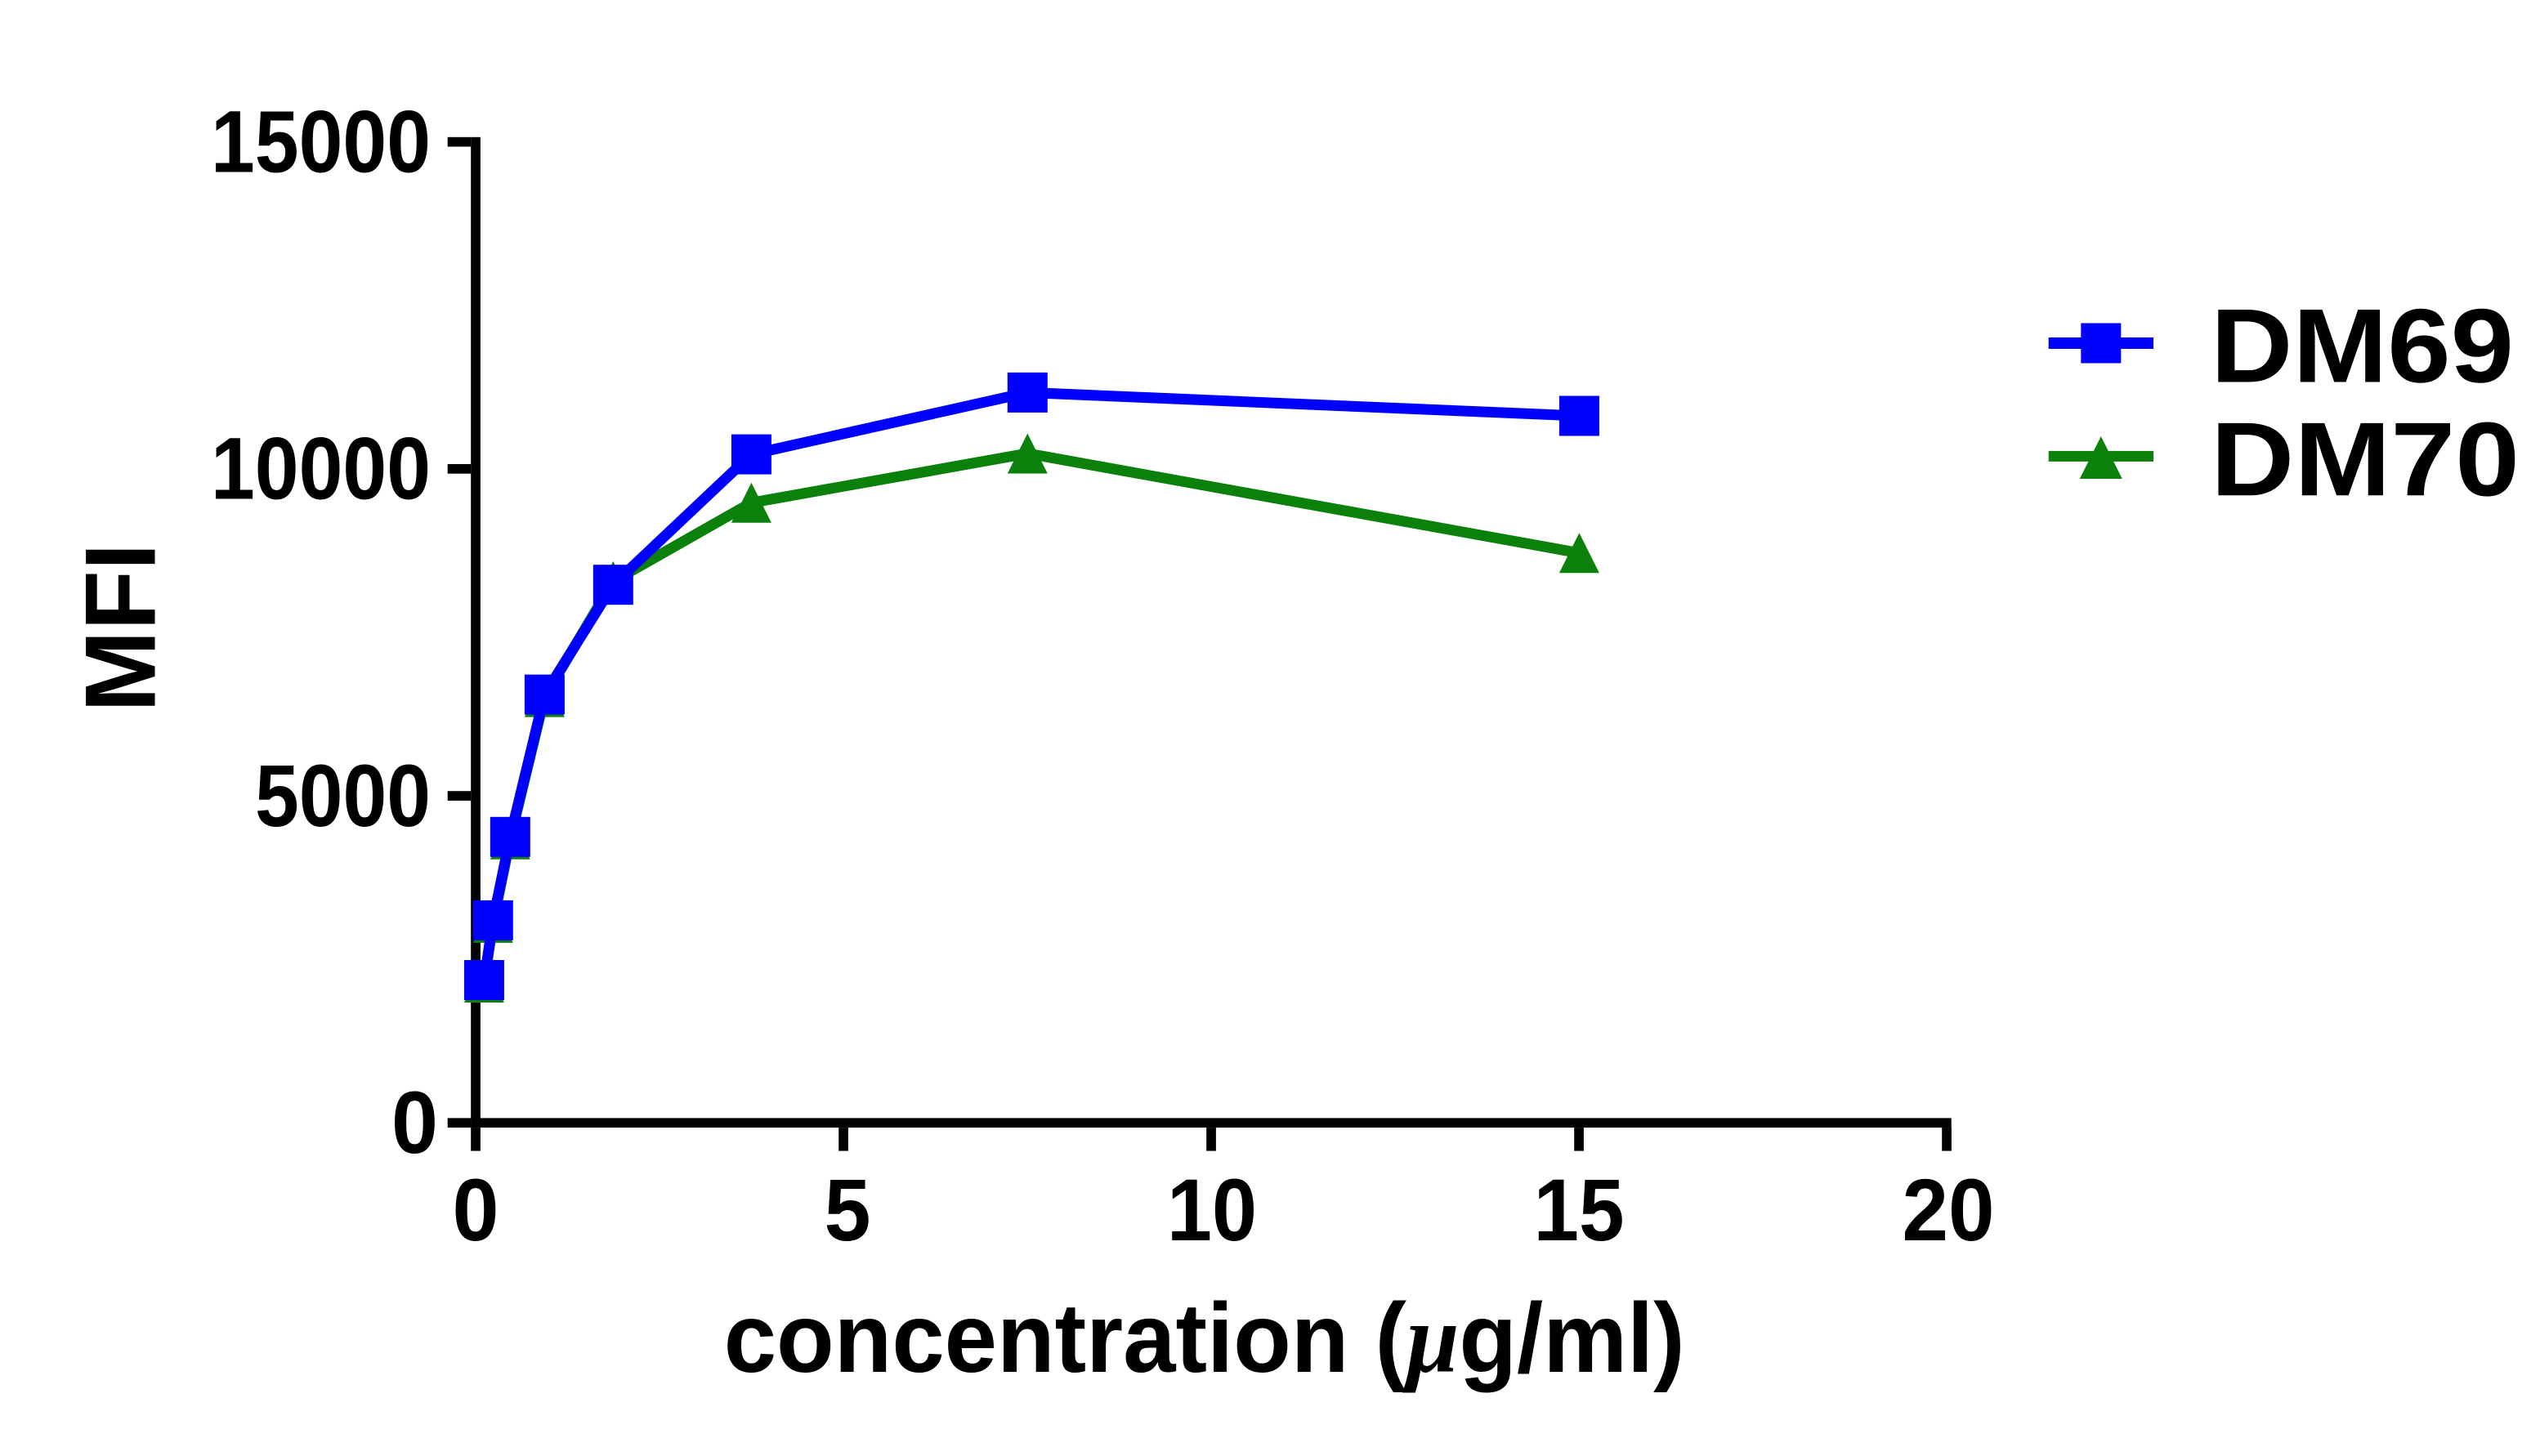  I want to click on svg-text: 10000, so click(321, 469).